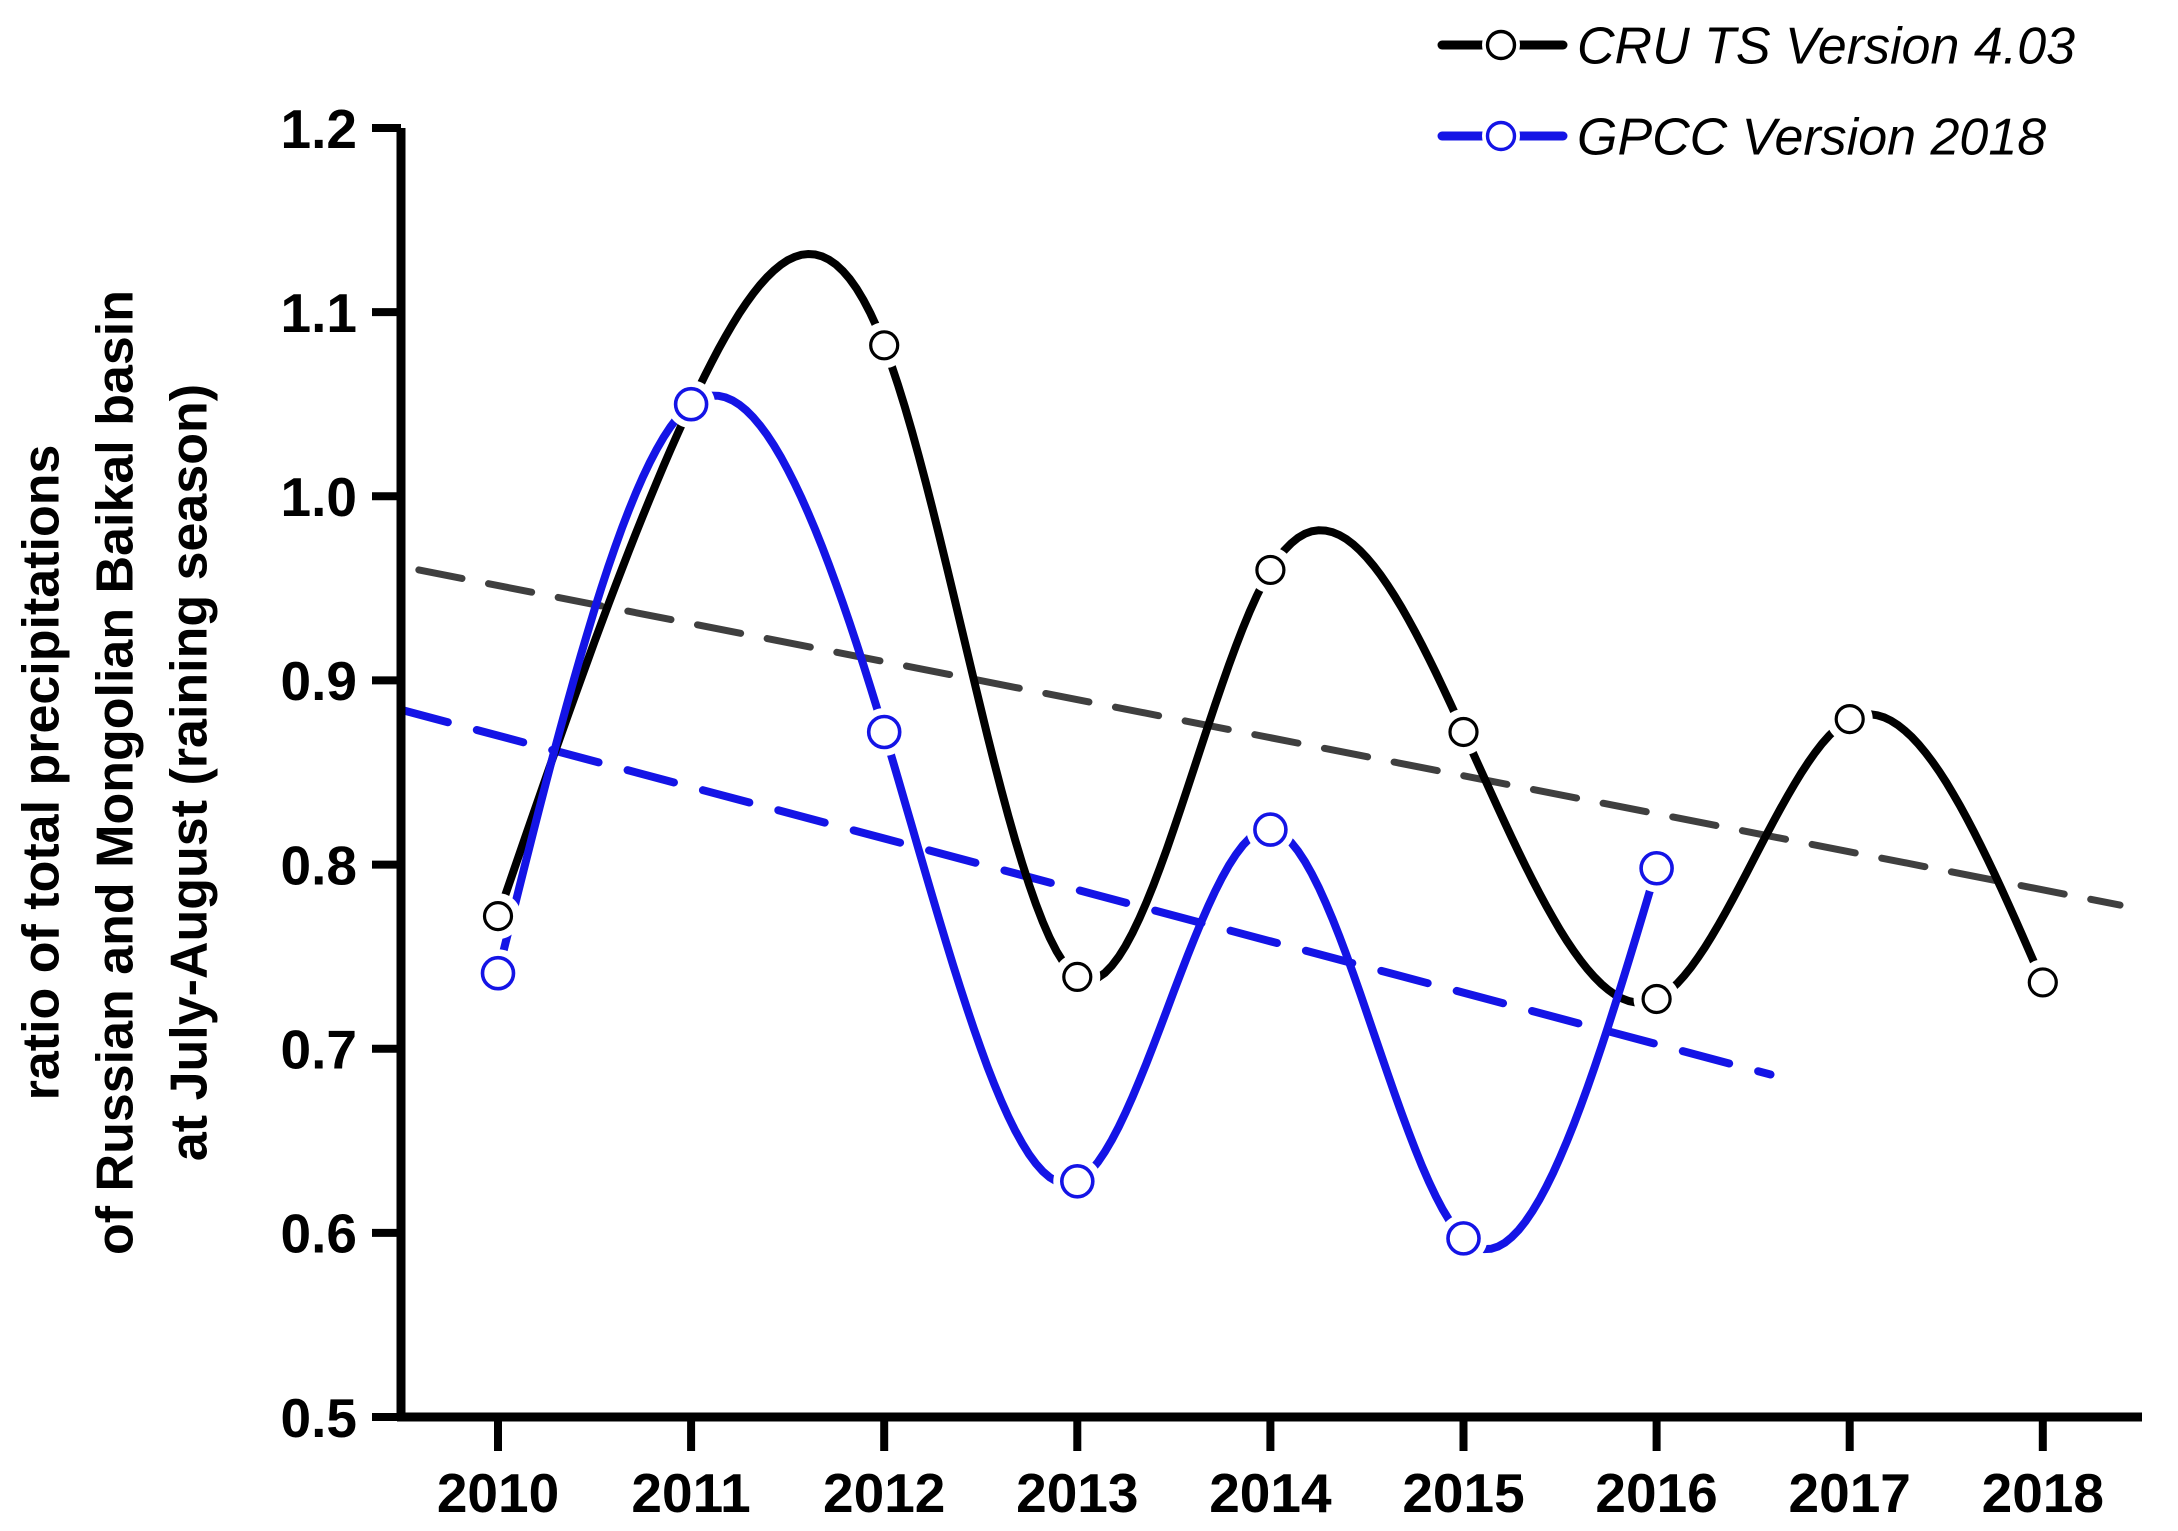 This screenshot has height=1531, width=2178. What do you see at coordinates (116, 772) in the screenshot?
I see `y-axis-title-line: of Russian and Mongolian Baikal basin` at bounding box center [116, 772].